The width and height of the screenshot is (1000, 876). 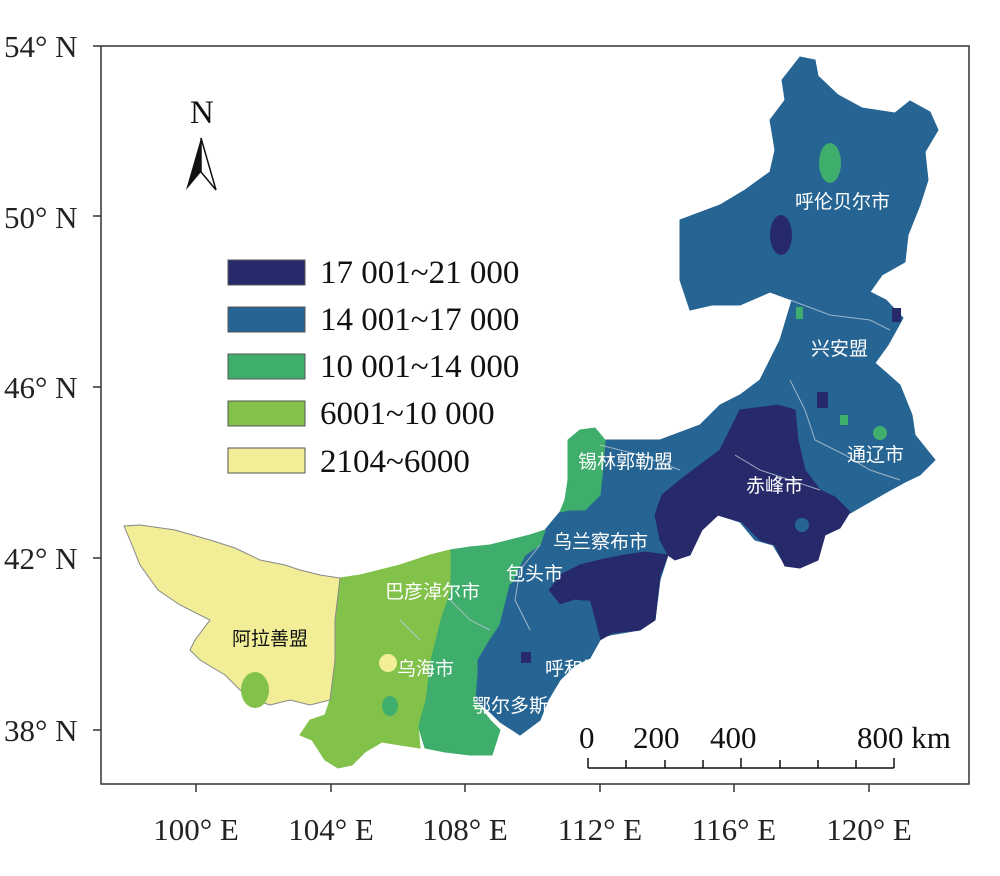 I want to click on label-hulunbuir: 呼伦贝尔市, so click(x=842, y=202).